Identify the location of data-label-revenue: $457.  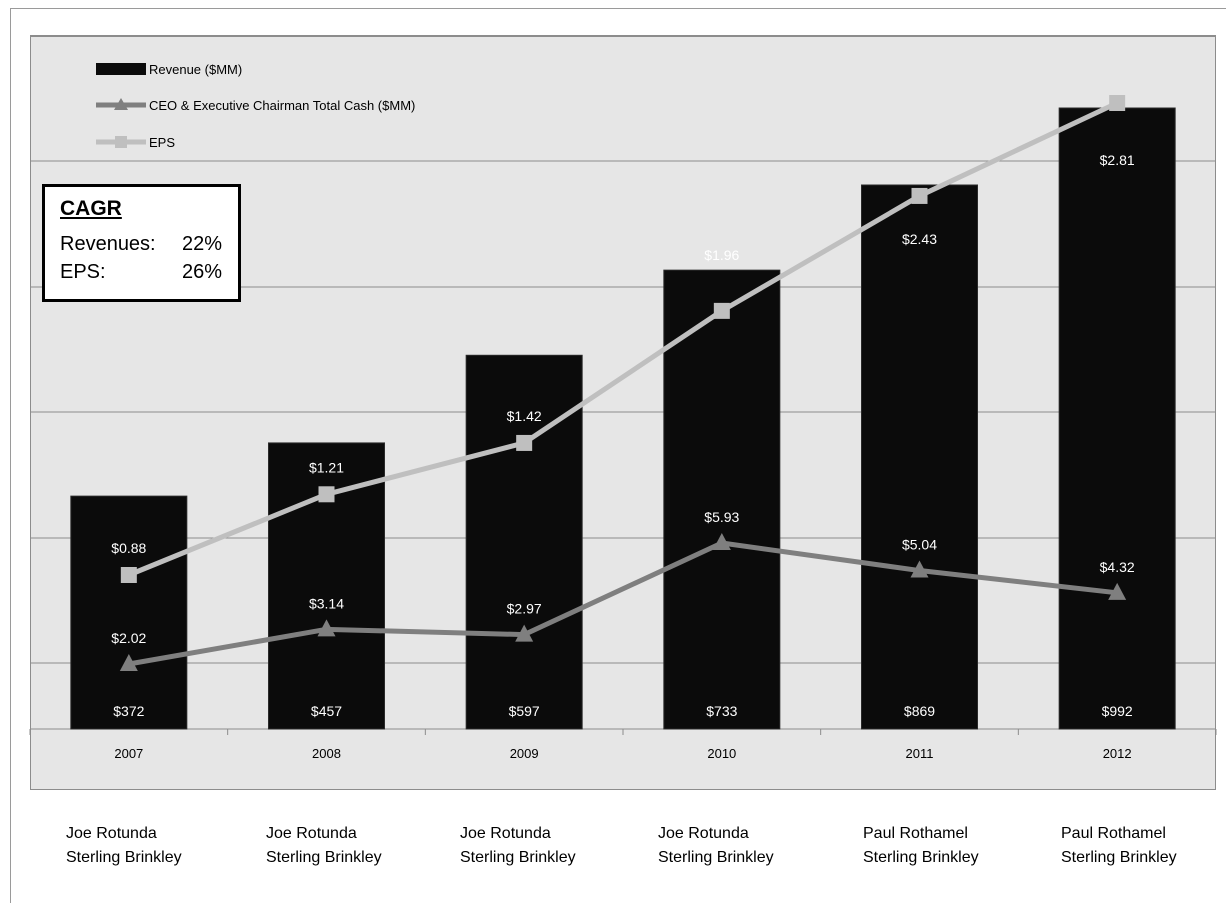
(326, 711).